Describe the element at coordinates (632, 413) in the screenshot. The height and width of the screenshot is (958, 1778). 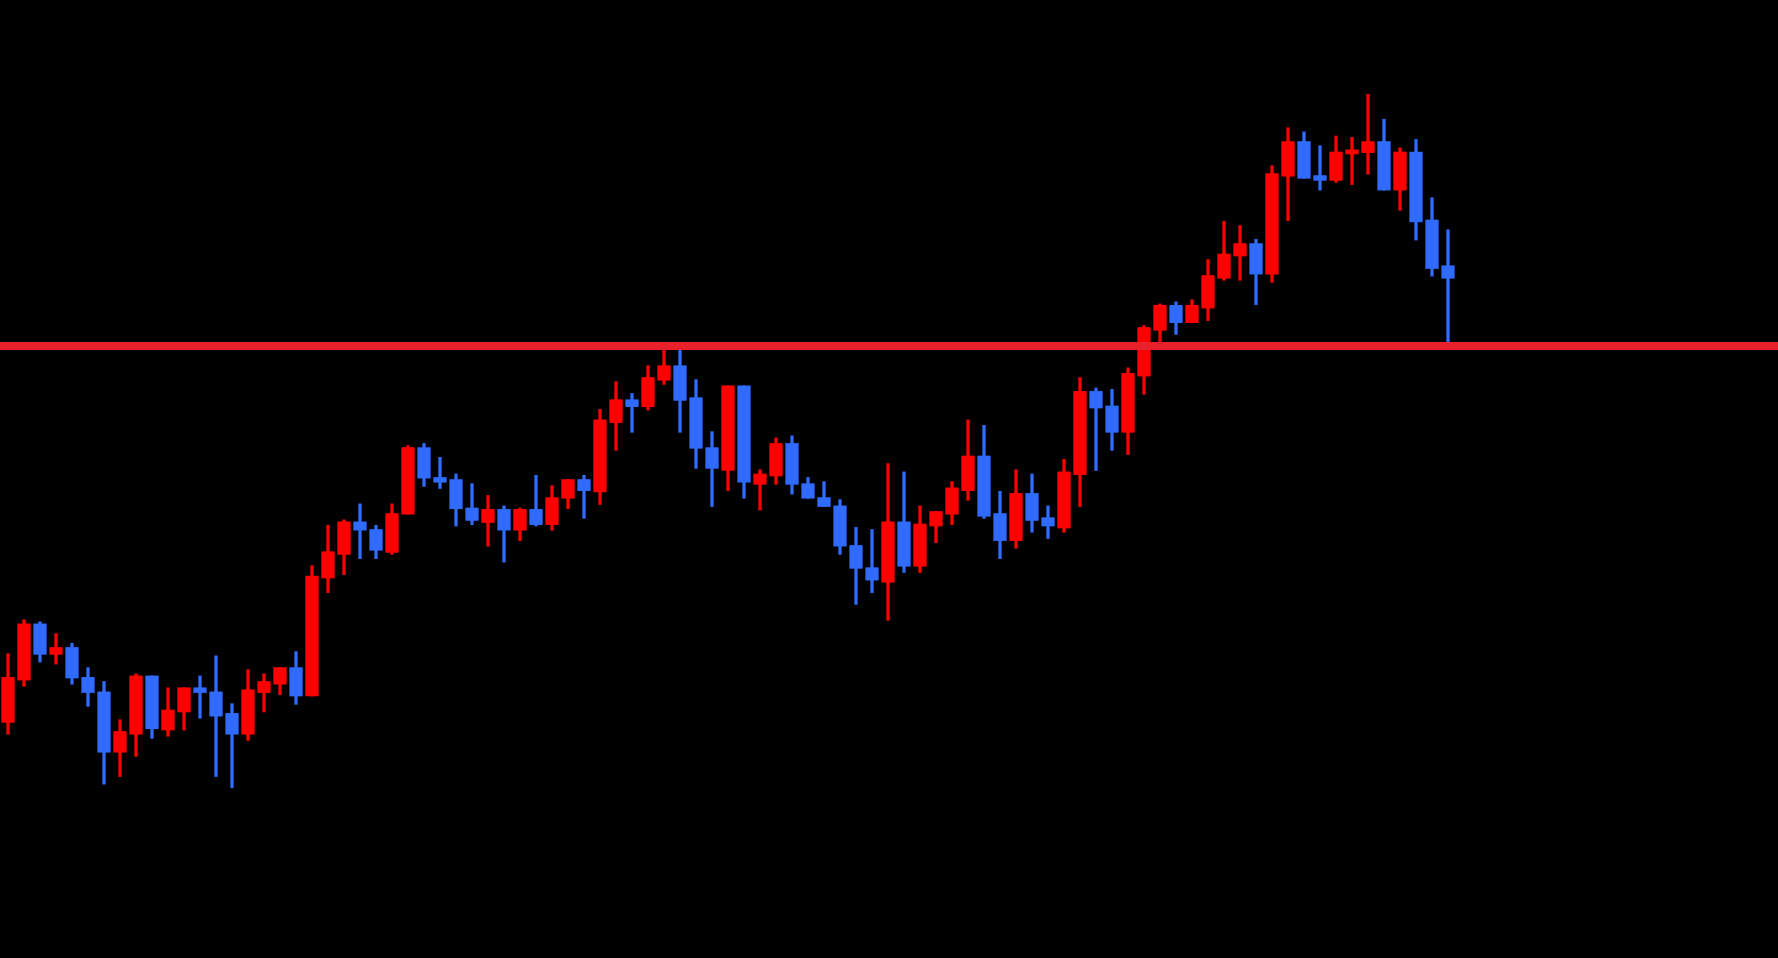
I see `candlestick` at that location.